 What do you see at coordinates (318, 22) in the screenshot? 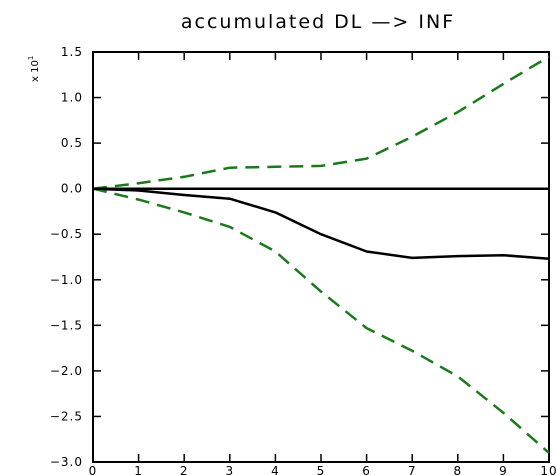
I see `chart-title: accumulated DL —> INF` at bounding box center [318, 22].